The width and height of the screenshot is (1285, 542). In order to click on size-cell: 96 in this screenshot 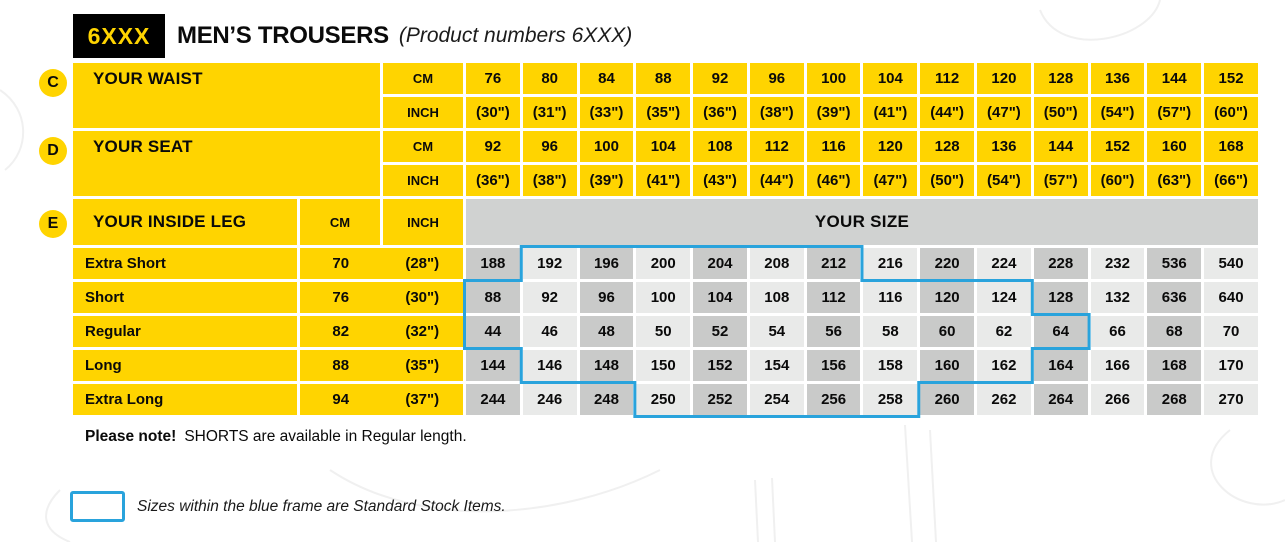, I will do `click(606, 297)`.